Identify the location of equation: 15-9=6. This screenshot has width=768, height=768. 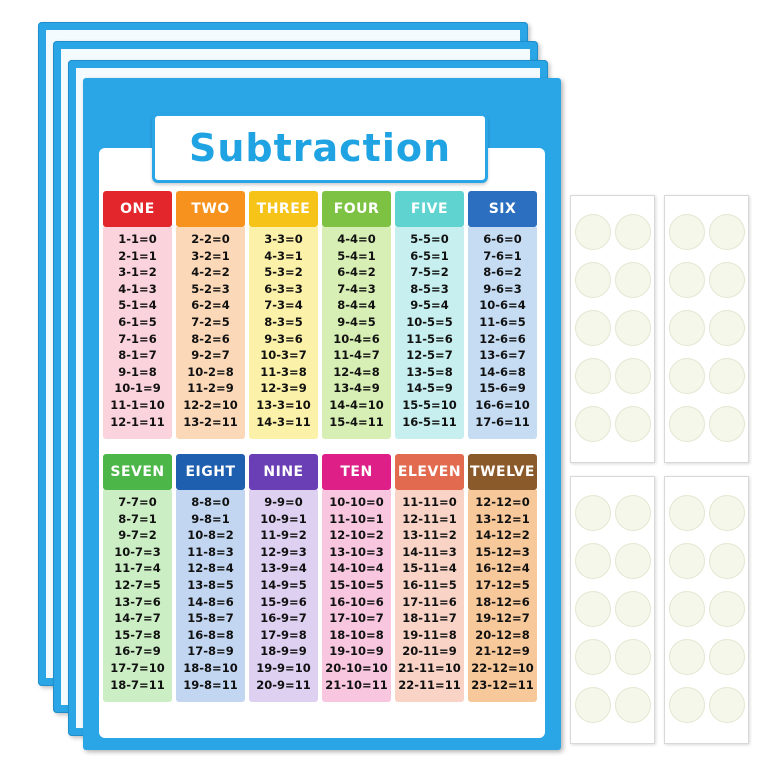
(283, 601).